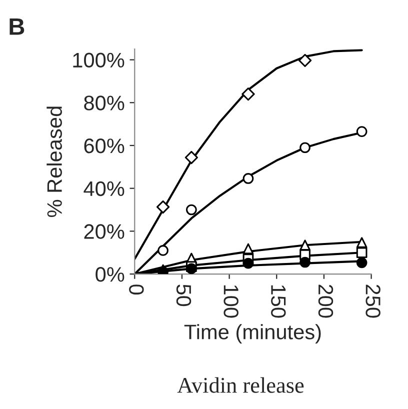  I want to click on x-tick-label: 150, so click(278, 301).